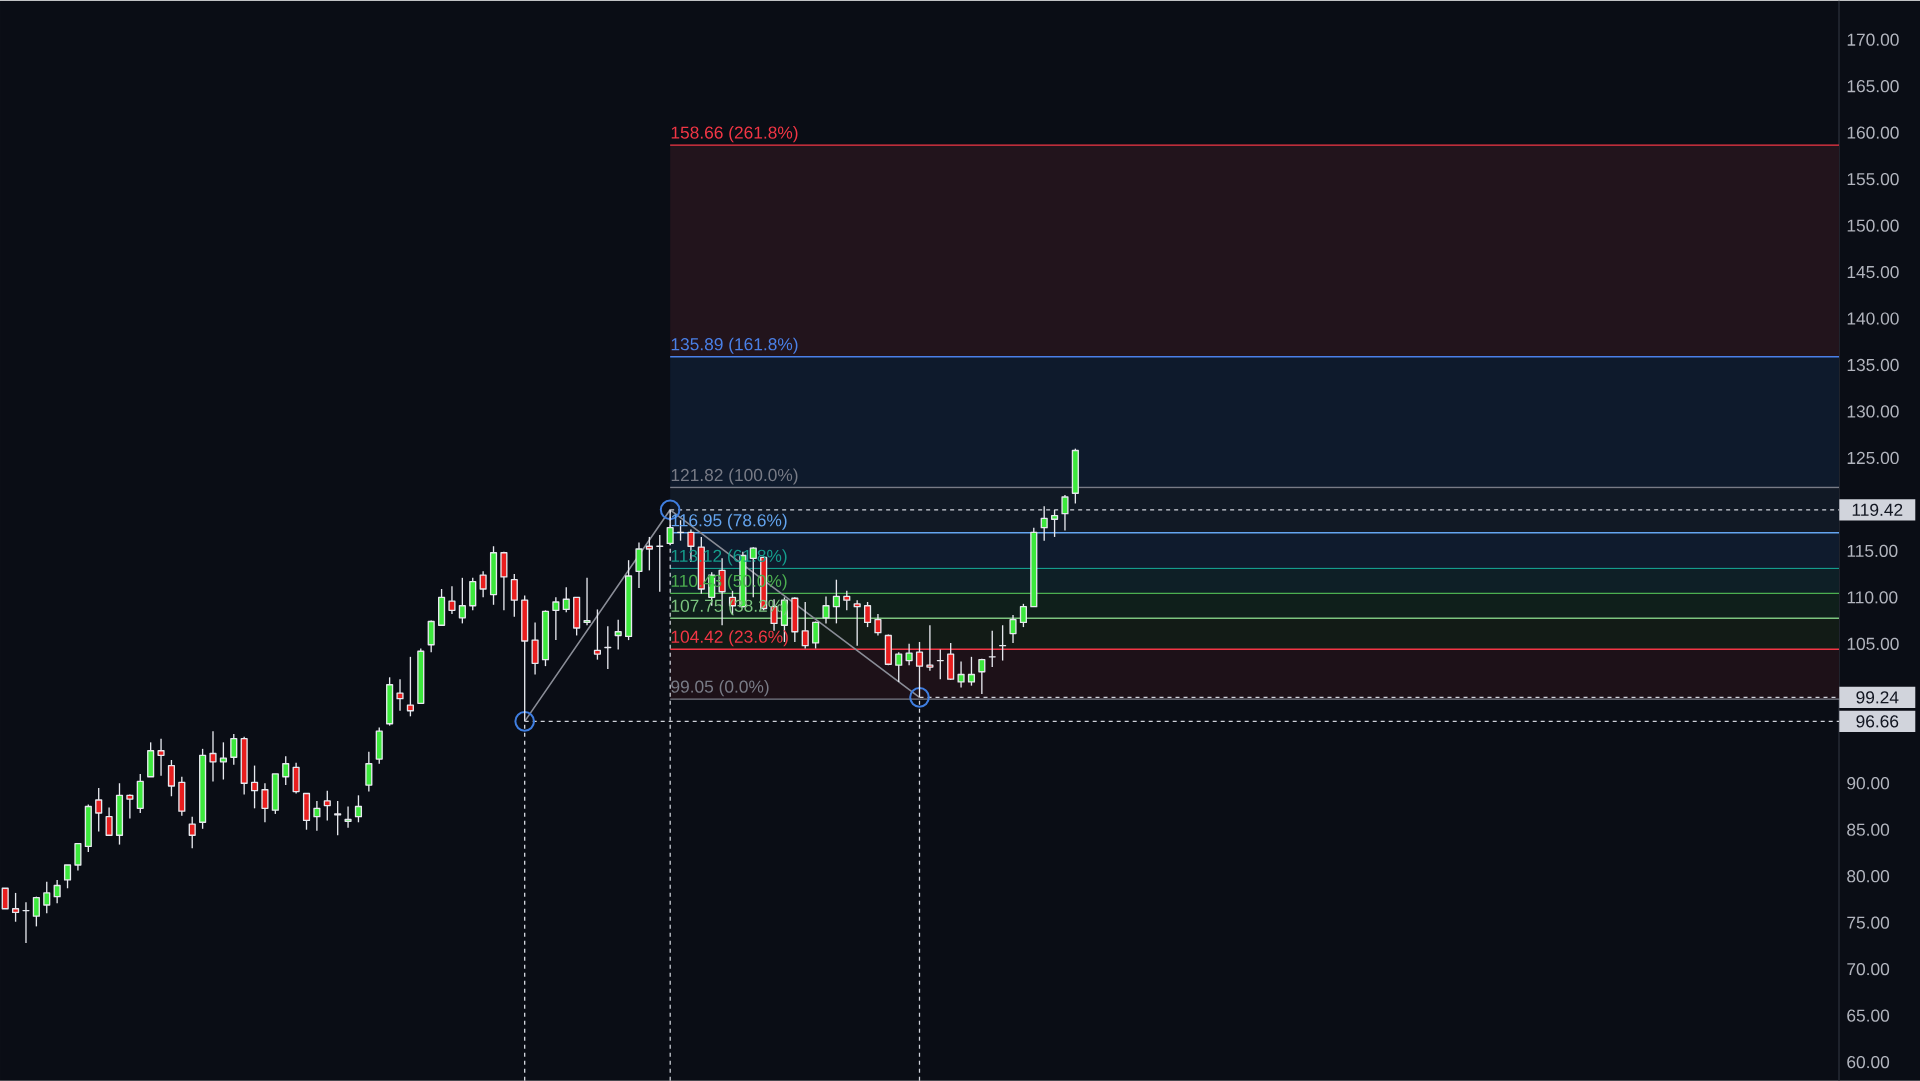  I want to click on ref-line-label: 119.42, so click(1877, 509).